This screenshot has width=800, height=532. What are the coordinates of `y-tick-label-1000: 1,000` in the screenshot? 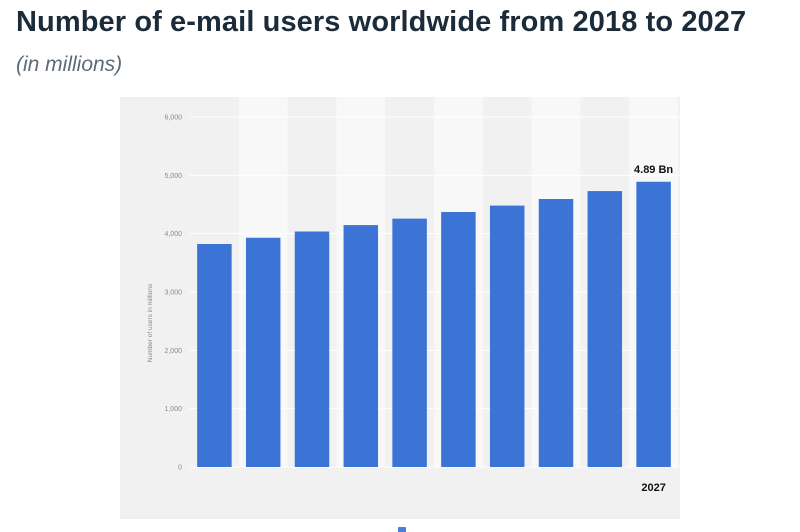 It's located at (173, 409).